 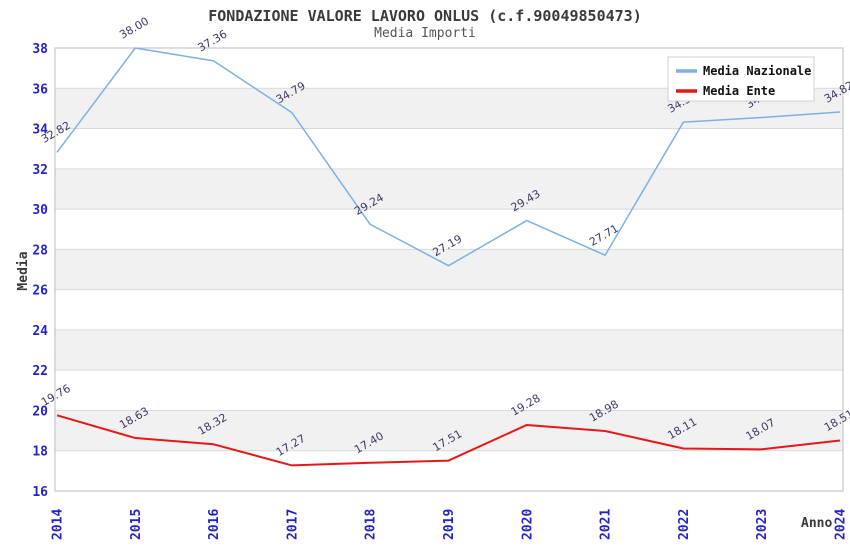 What do you see at coordinates (40, 89) in the screenshot?
I see `y-tick-label: 36` at bounding box center [40, 89].